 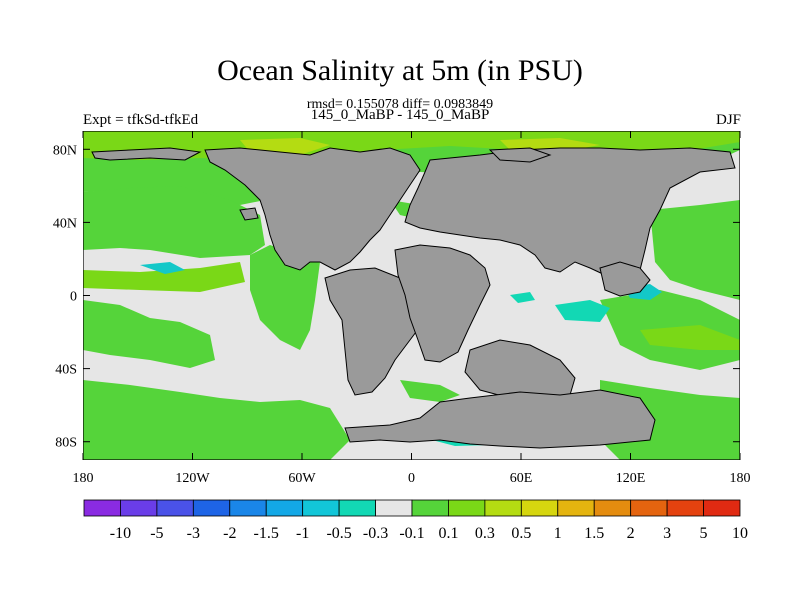 What do you see at coordinates (400, 70) in the screenshot?
I see `plot-title: Ocean Salinity at 5m (in PSU)` at bounding box center [400, 70].